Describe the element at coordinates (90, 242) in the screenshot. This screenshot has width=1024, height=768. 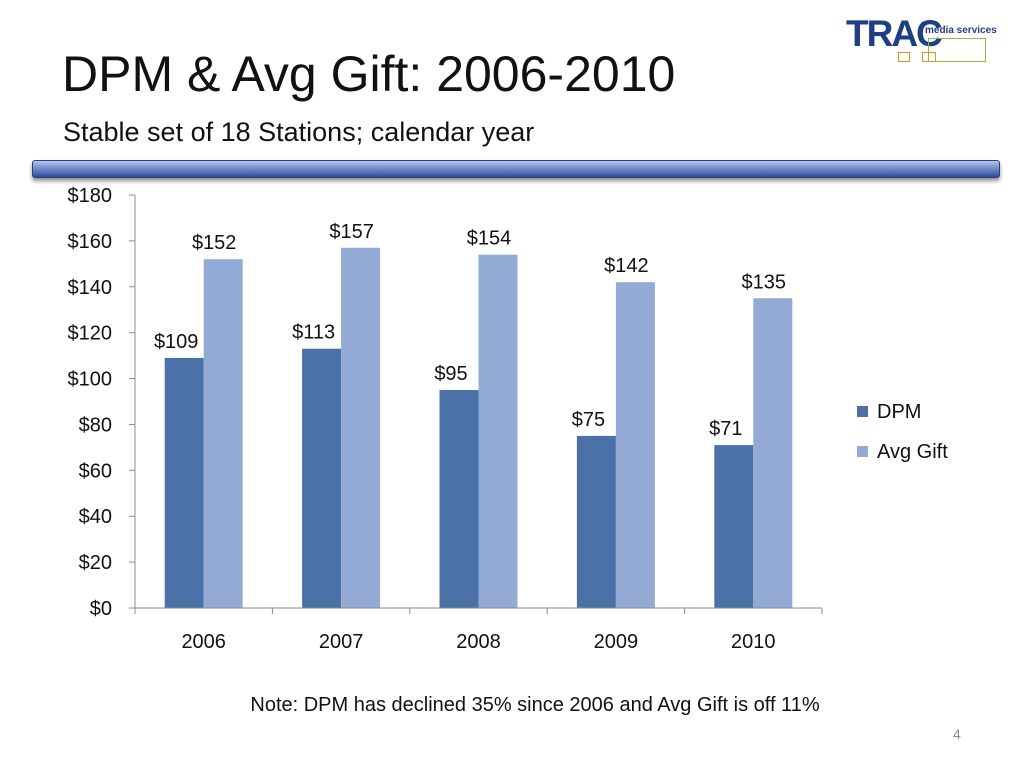
I see `y-tick-label: $160` at that location.